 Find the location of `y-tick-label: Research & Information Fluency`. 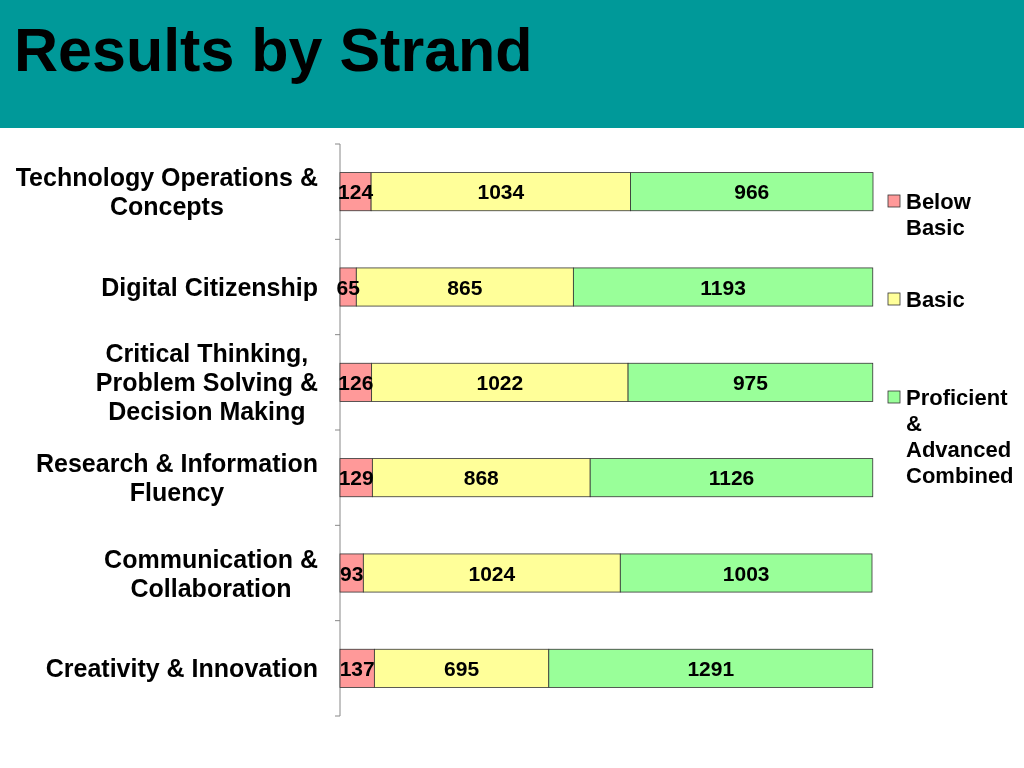

y-tick-label: Research & Information Fluency is located at coordinates (176, 478).